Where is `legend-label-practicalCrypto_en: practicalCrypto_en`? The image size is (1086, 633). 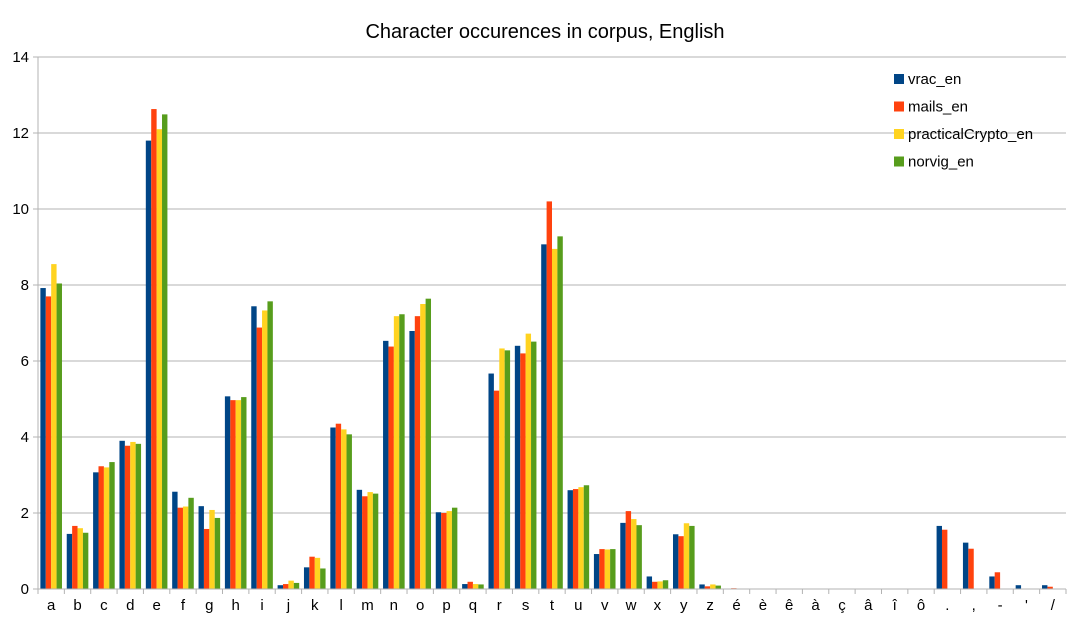 legend-label-practicalCrypto_en: practicalCrypto_en is located at coordinates (970, 134).